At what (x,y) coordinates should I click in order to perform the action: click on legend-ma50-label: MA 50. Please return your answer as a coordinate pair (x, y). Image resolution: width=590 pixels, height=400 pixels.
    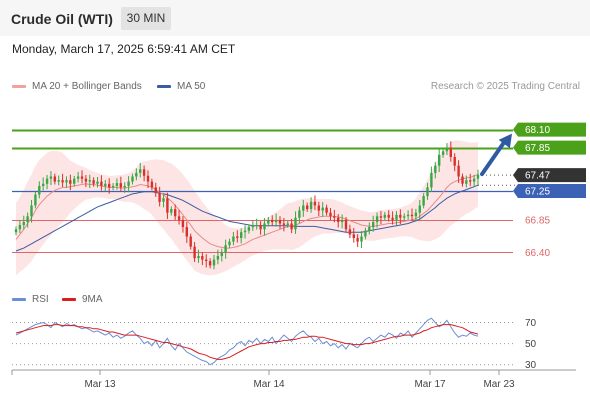
    Looking at the image, I should click on (191, 86).